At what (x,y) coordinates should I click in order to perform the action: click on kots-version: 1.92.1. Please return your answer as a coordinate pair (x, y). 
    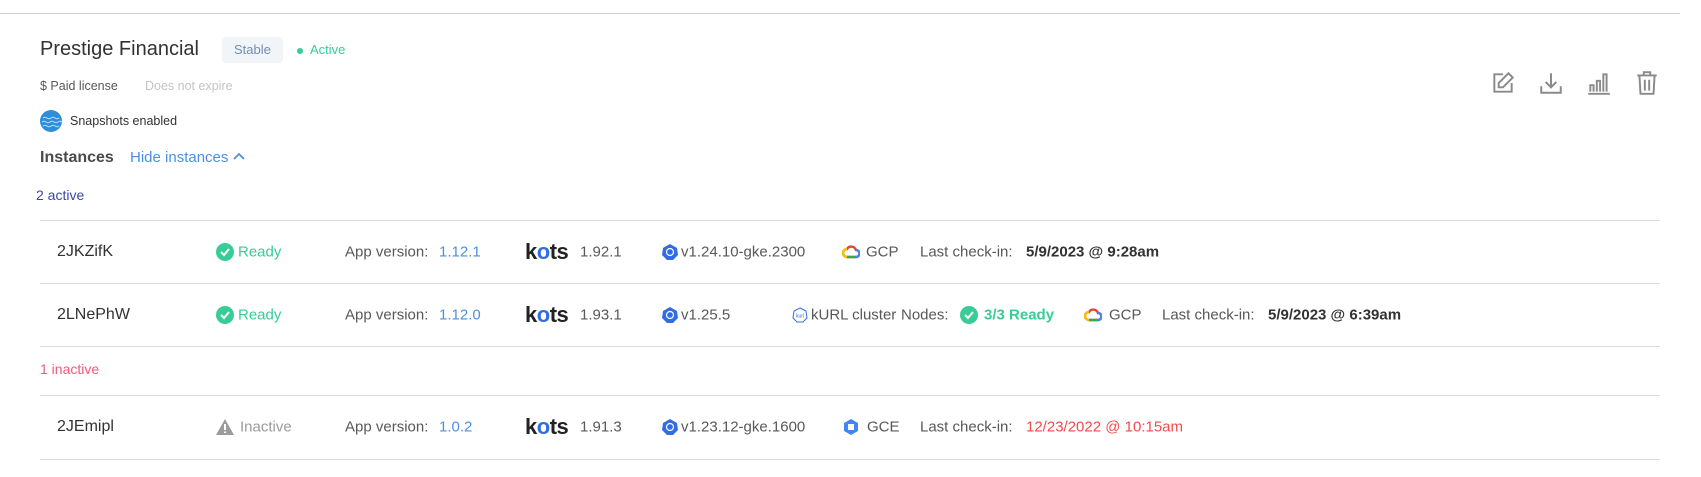
    Looking at the image, I should click on (601, 252).